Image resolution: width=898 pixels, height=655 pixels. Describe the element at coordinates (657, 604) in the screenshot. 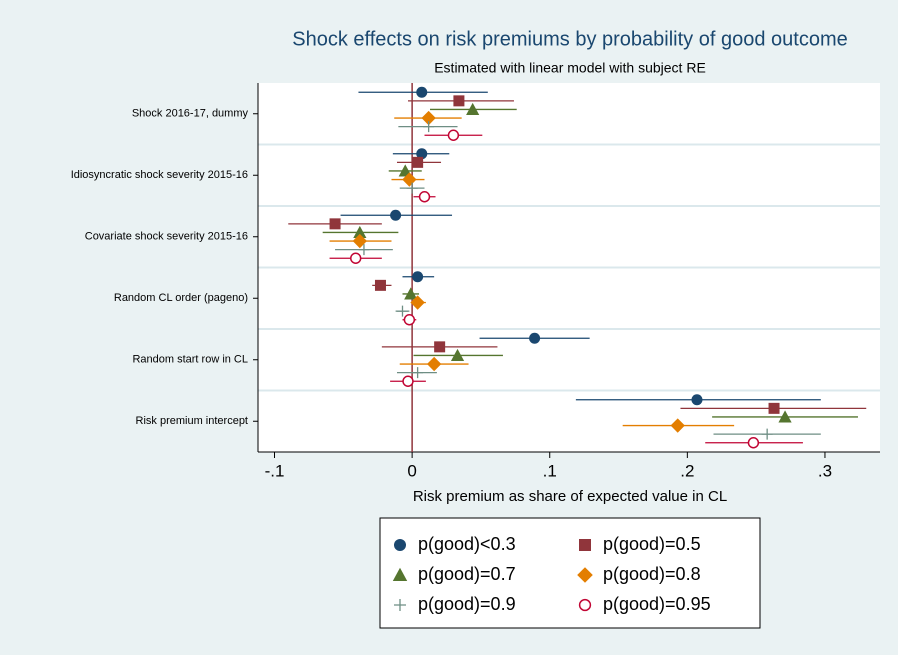

I see `legend-label: p(good)=0.95` at that location.